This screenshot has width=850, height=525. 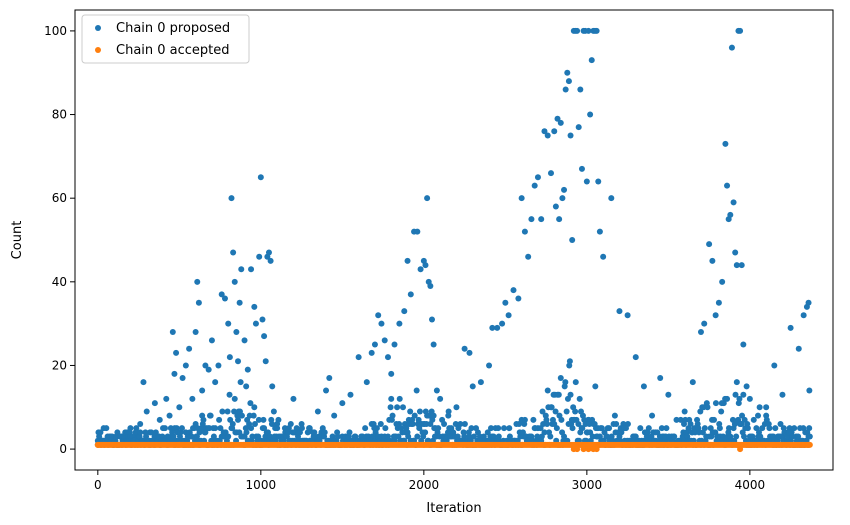 I want to click on y-tick-label: 100, so click(x=55, y=31).